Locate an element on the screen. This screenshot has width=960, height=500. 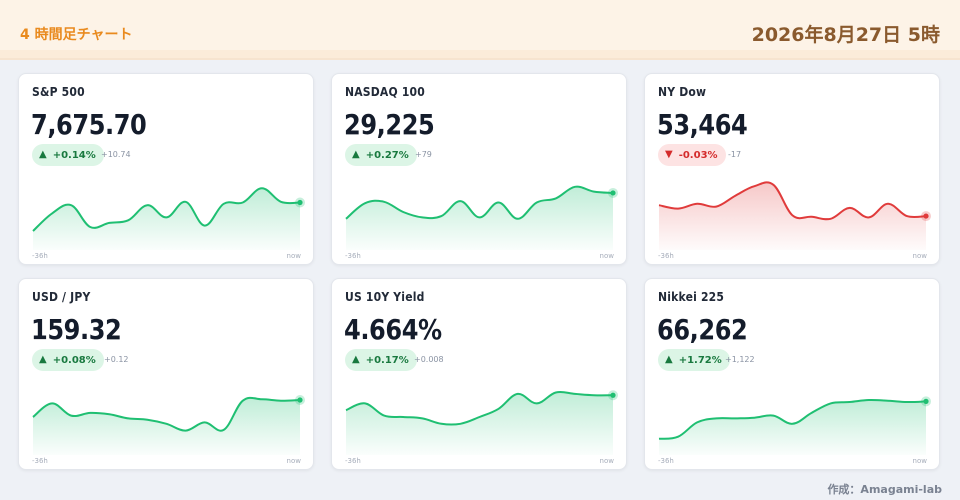
market-card-usdjpy: USD / JPY 159.32 ▲ +0.08% +0.12 -36h now is located at coordinates (166, 374).